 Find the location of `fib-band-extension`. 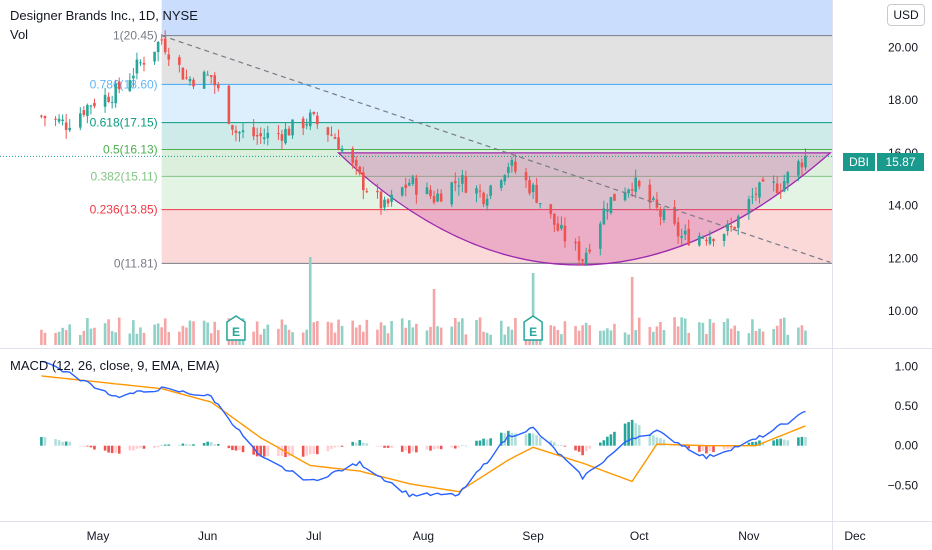

fib-band-extension is located at coordinates (496, 18).